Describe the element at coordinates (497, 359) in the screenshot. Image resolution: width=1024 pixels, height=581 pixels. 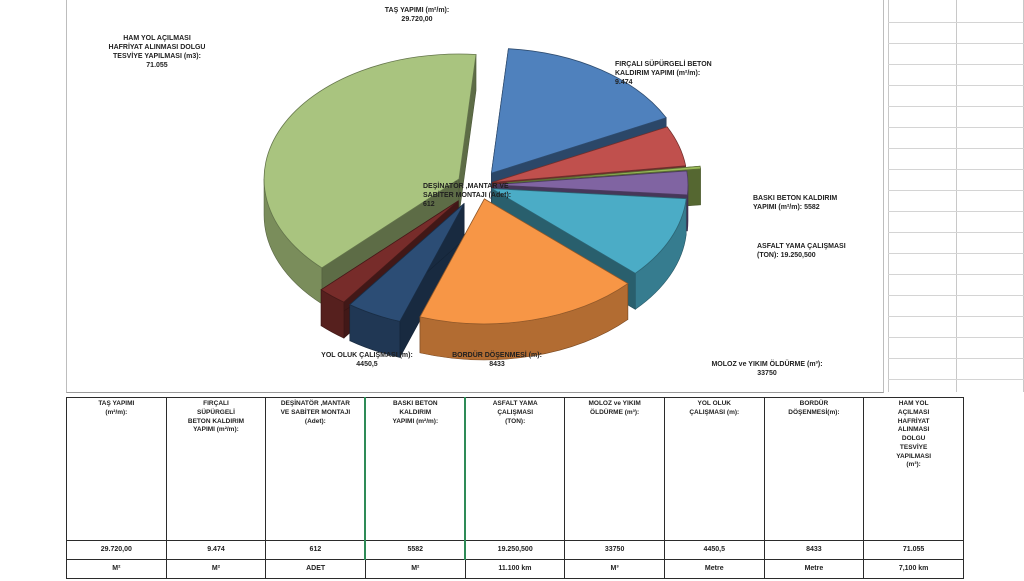
I see `pie-label-6: BORDÜR DÖŞENMESİ (m): 8433` at that location.